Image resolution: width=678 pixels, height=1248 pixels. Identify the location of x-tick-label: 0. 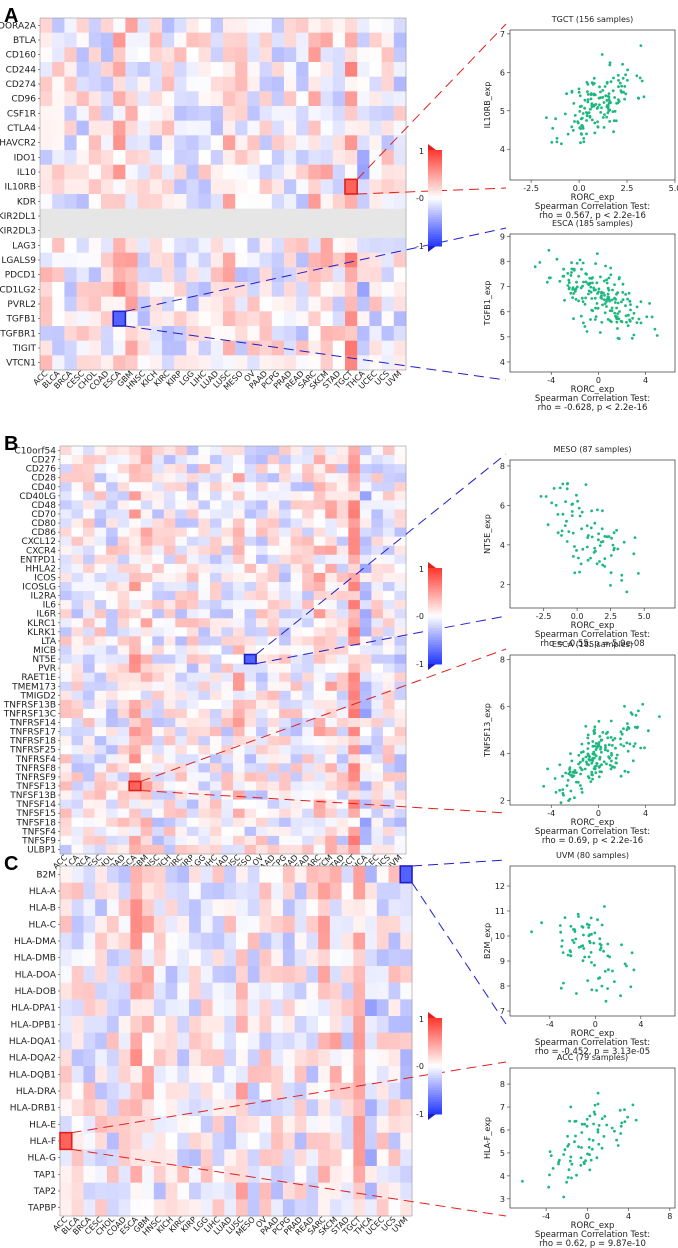
(598, 813).